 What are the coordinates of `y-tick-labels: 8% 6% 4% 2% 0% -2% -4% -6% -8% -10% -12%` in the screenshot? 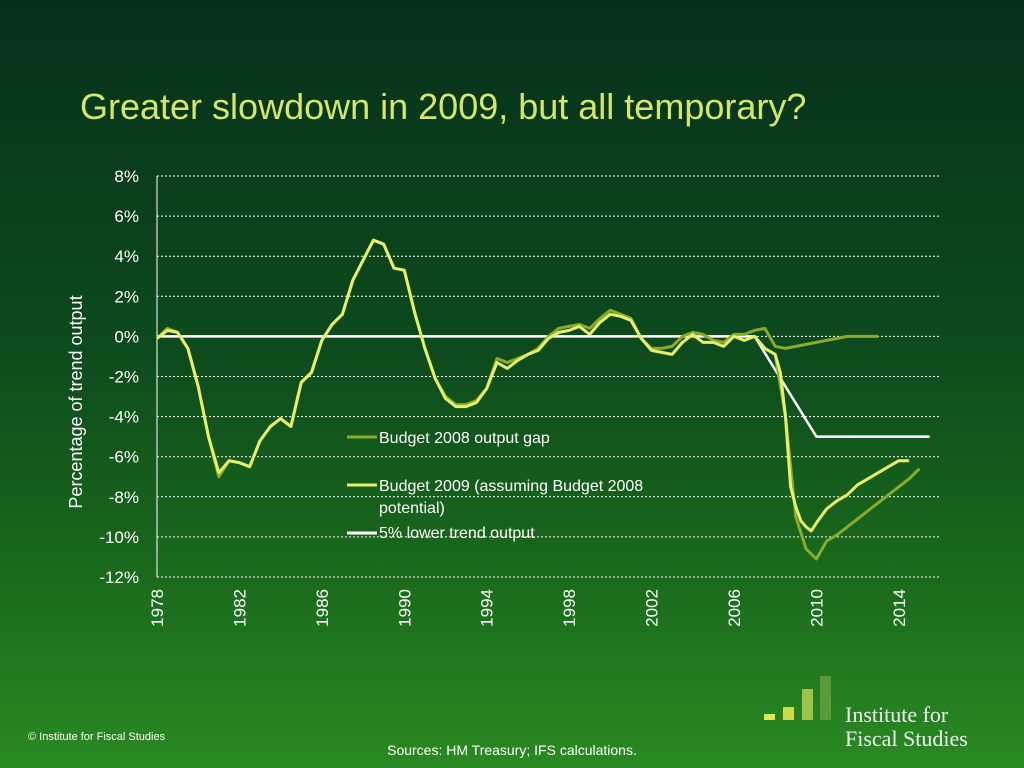 It's located at (119, 377).